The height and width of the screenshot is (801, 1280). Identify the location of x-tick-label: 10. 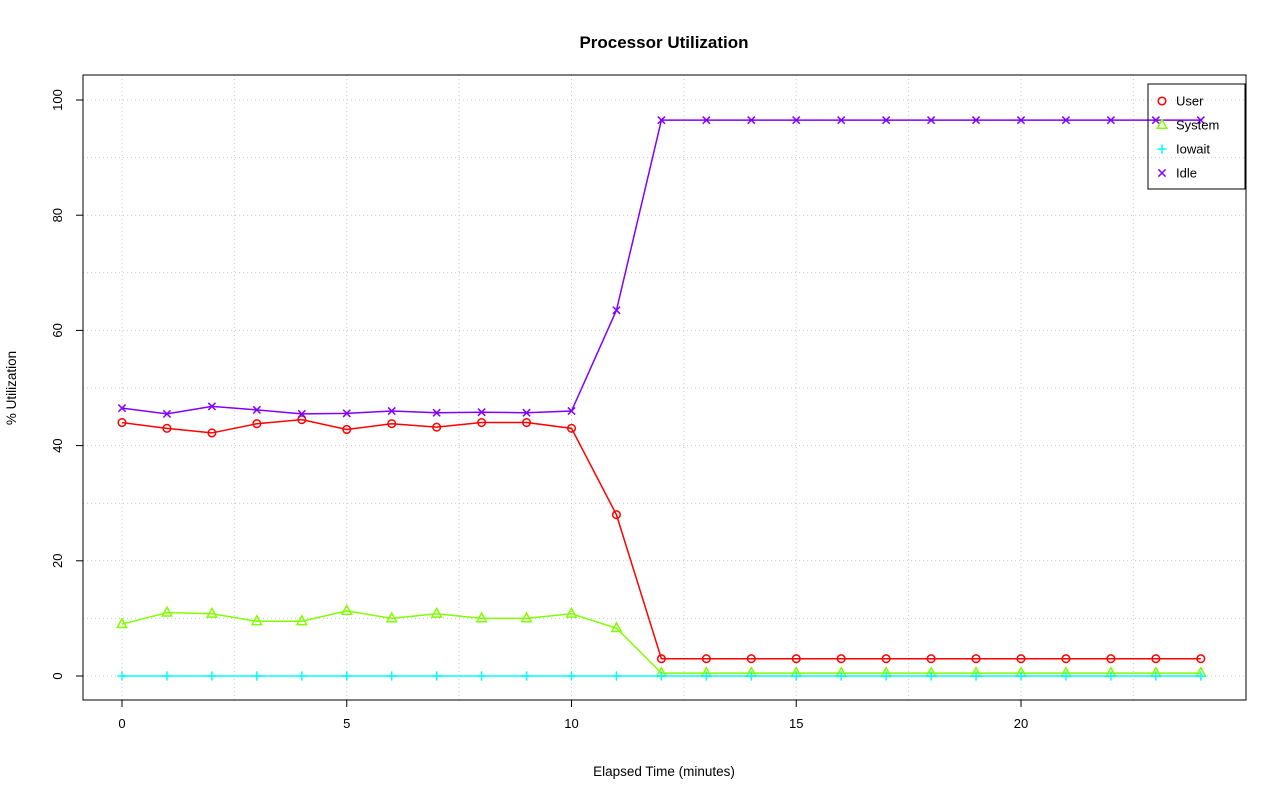
(571, 723).